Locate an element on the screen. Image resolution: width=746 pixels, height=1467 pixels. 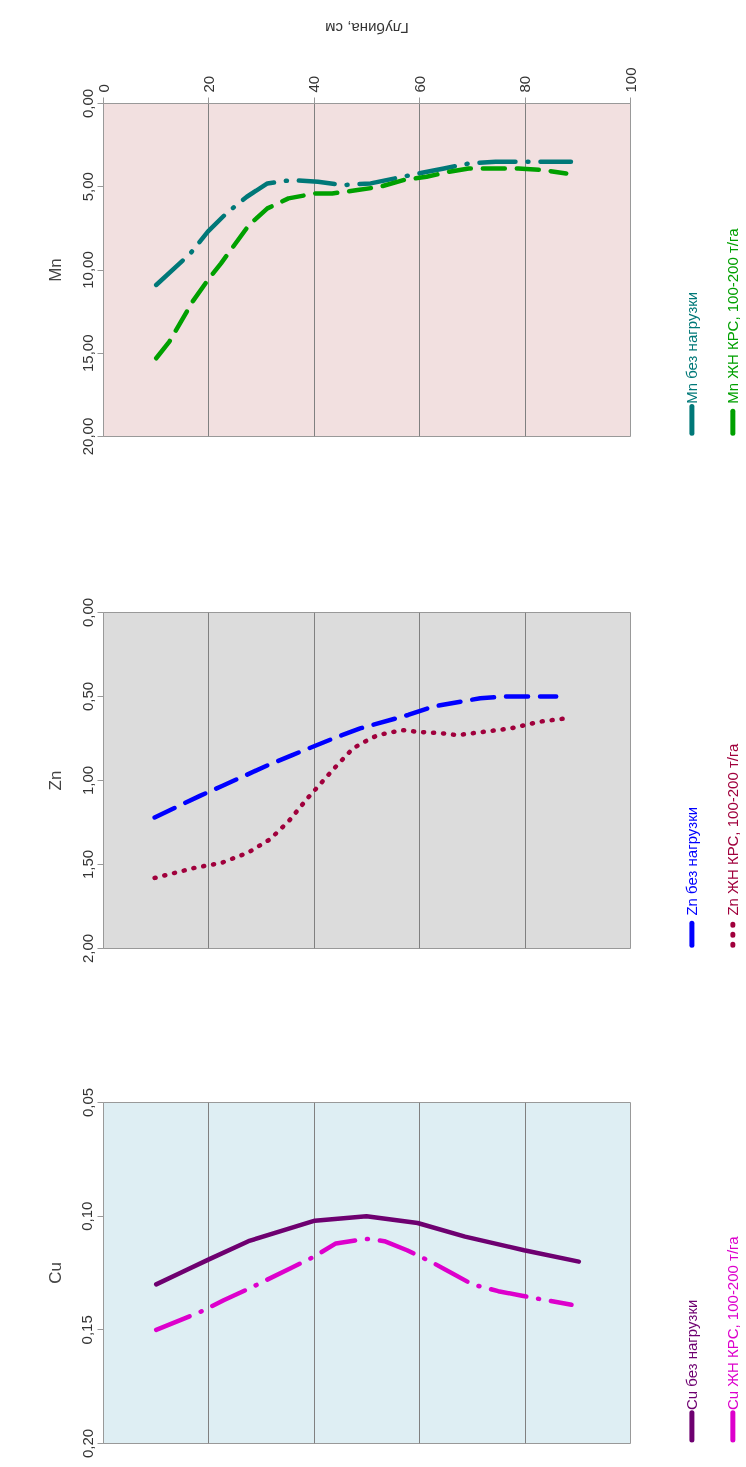
text: Zn без нагрузки is located at coordinates (692, 861).